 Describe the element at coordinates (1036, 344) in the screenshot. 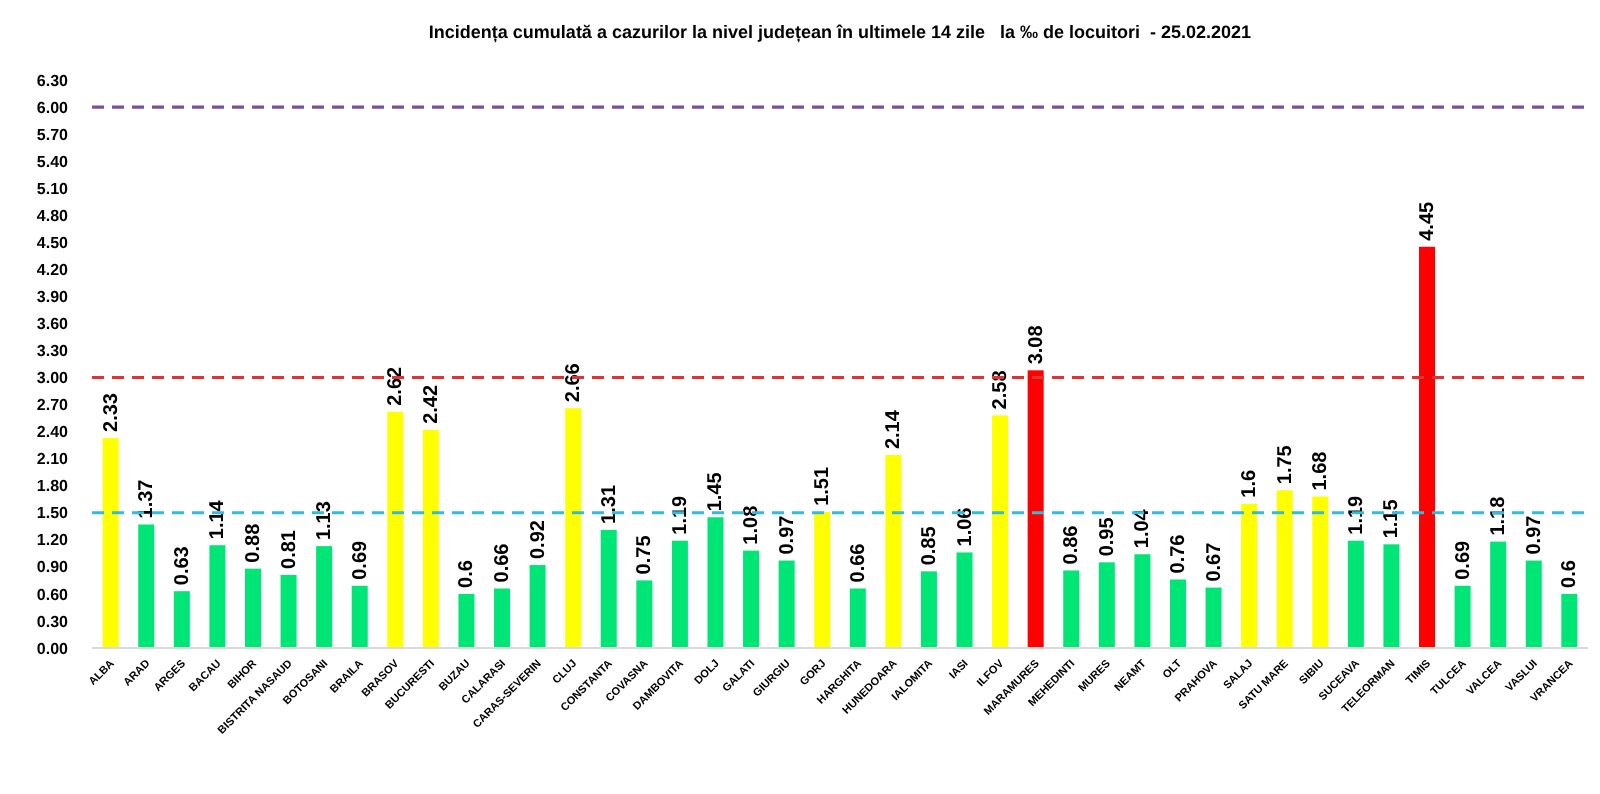

I see `data-label: 3.08` at that location.